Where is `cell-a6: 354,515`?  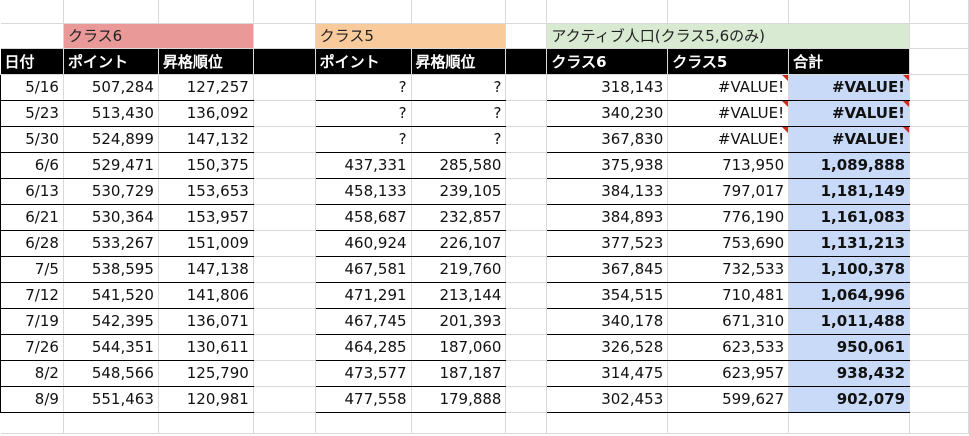 cell-a6: 354,515 is located at coordinates (607, 295).